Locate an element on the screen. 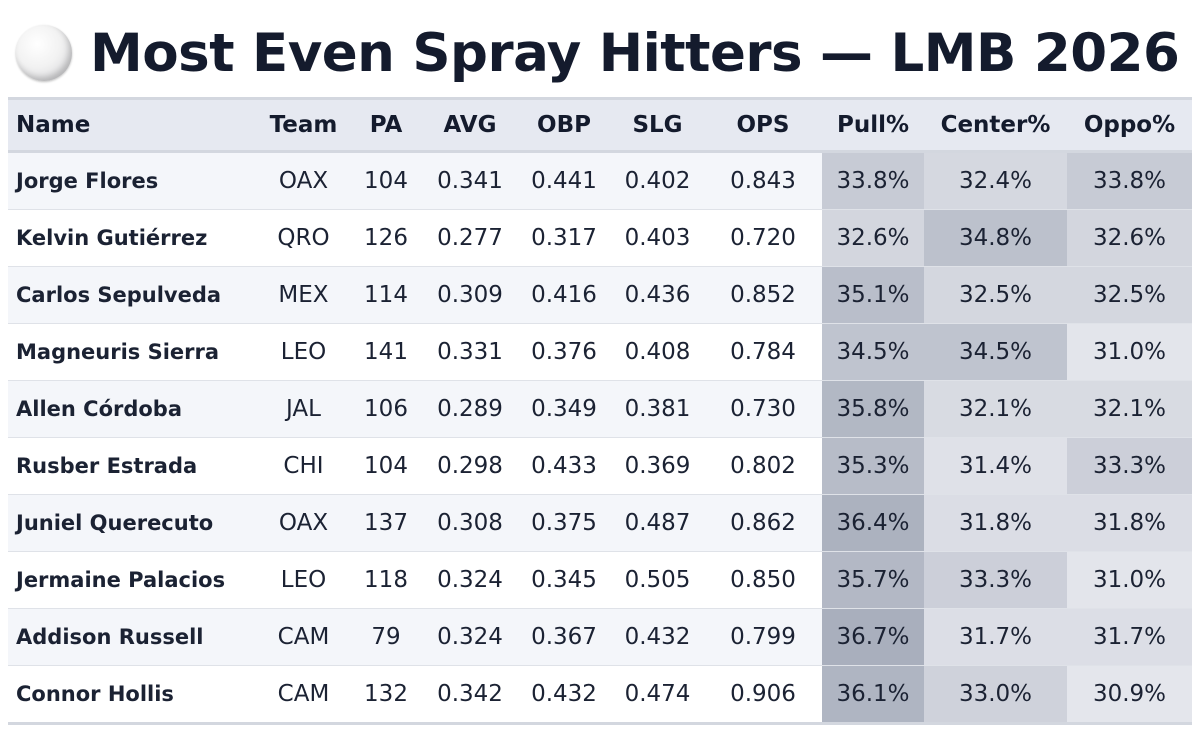  table-cell: 33.0% is located at coordinates (995, 694).